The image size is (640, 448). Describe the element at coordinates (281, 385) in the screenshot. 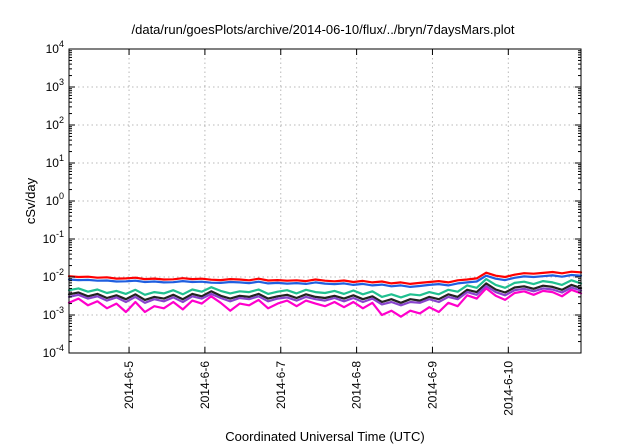

I see `x-tick-label: 2014-6-7` at that location.